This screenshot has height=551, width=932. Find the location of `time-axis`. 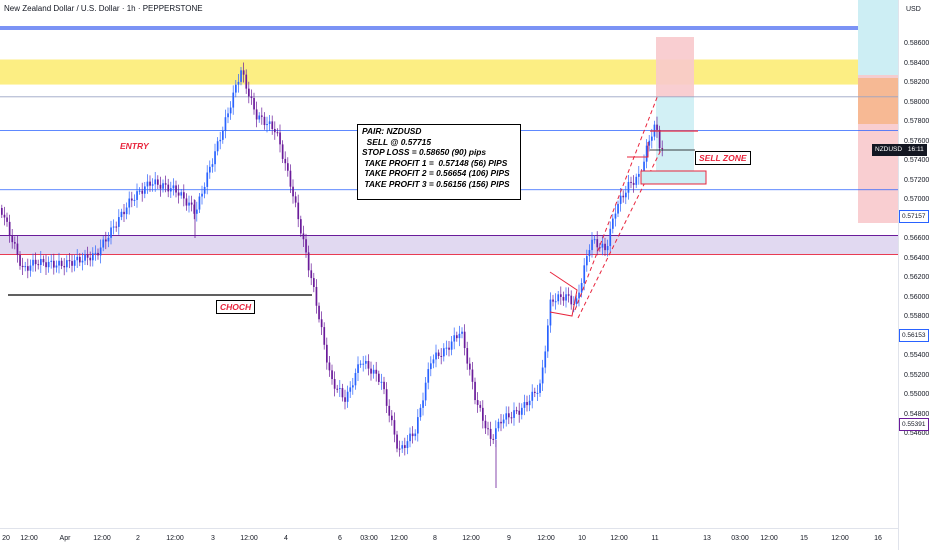

time-axis is located at coordinates (449, 539).